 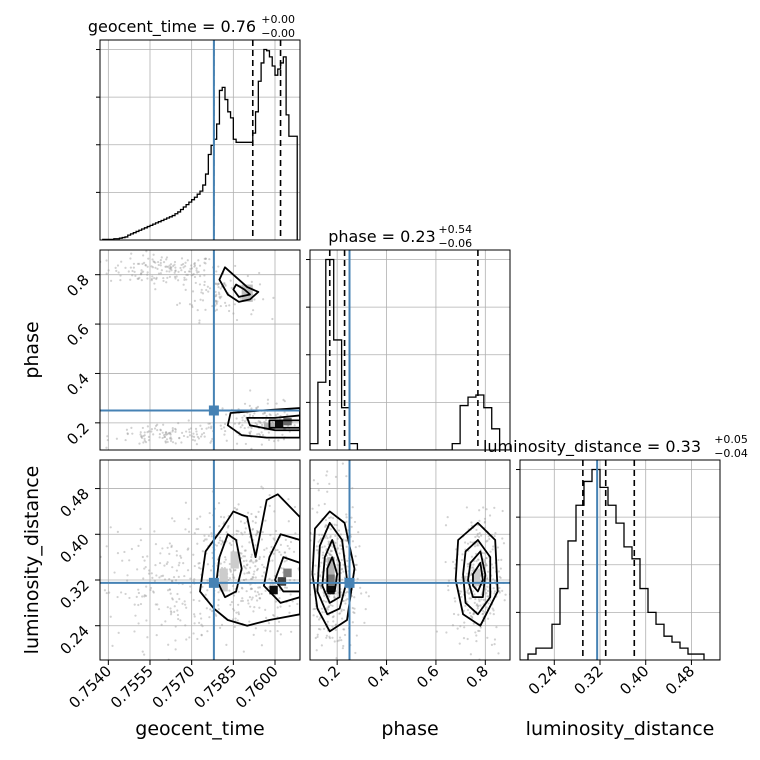 What do you see at coordinates (455, 229) in the screenshot?
I see `title-plus-error: +0.54` at bounding box center [455, 229].